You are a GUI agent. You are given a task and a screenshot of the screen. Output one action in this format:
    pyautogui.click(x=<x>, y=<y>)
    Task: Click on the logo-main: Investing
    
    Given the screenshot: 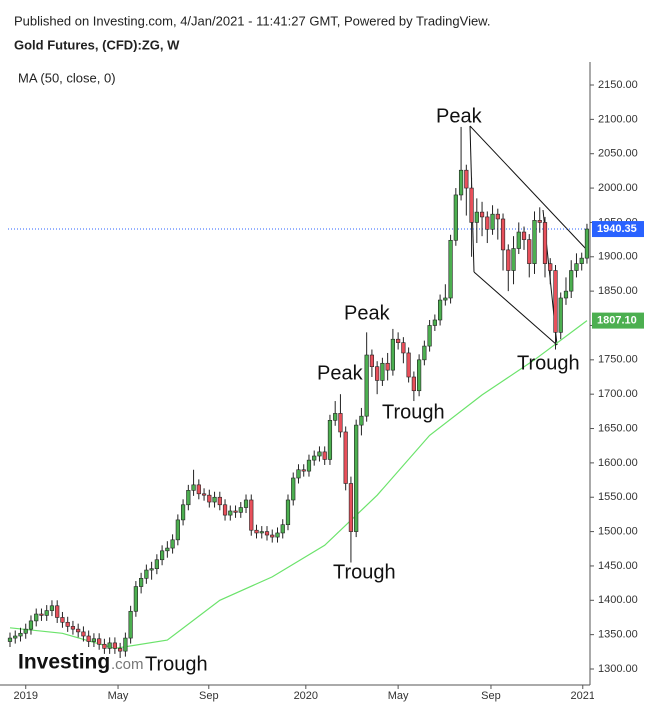 What is the action you would take?
    pyautogui.click(x=64, y=662)
    